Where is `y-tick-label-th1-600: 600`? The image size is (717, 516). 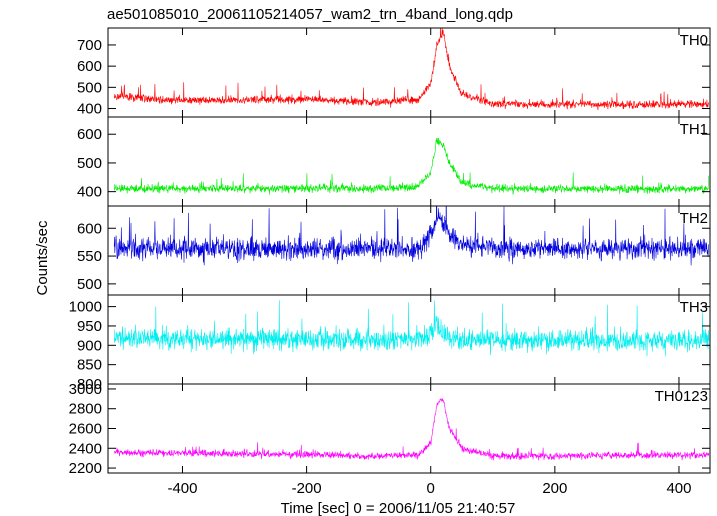
y-tick-label-th1-600: 600 is located at coordinates (89, 134).